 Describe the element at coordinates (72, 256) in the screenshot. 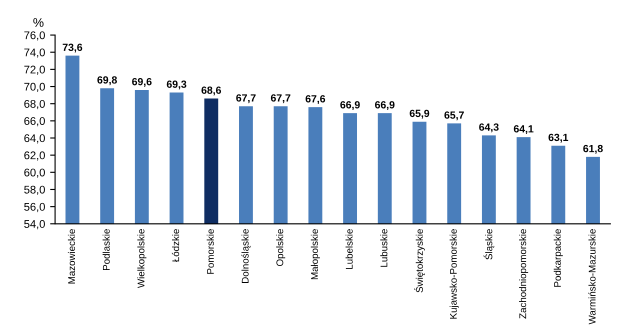

I see `x-tick-label: Mazowieckie` at that location.